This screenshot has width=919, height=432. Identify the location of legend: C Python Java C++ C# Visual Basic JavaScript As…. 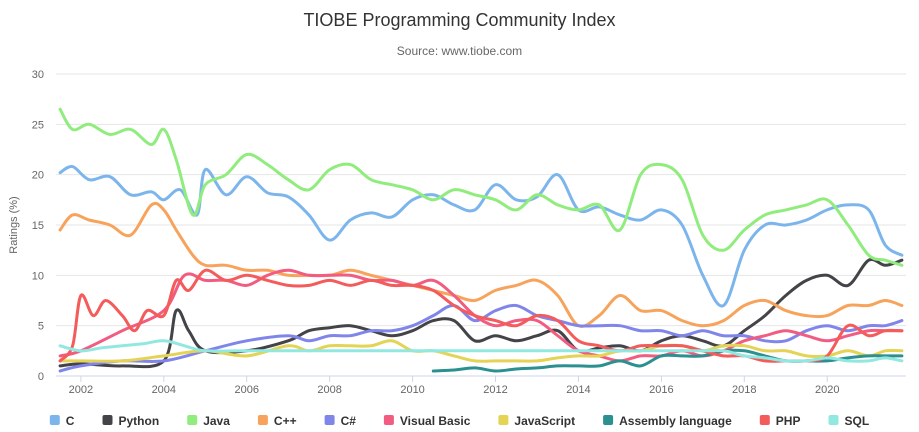
(459, 421).